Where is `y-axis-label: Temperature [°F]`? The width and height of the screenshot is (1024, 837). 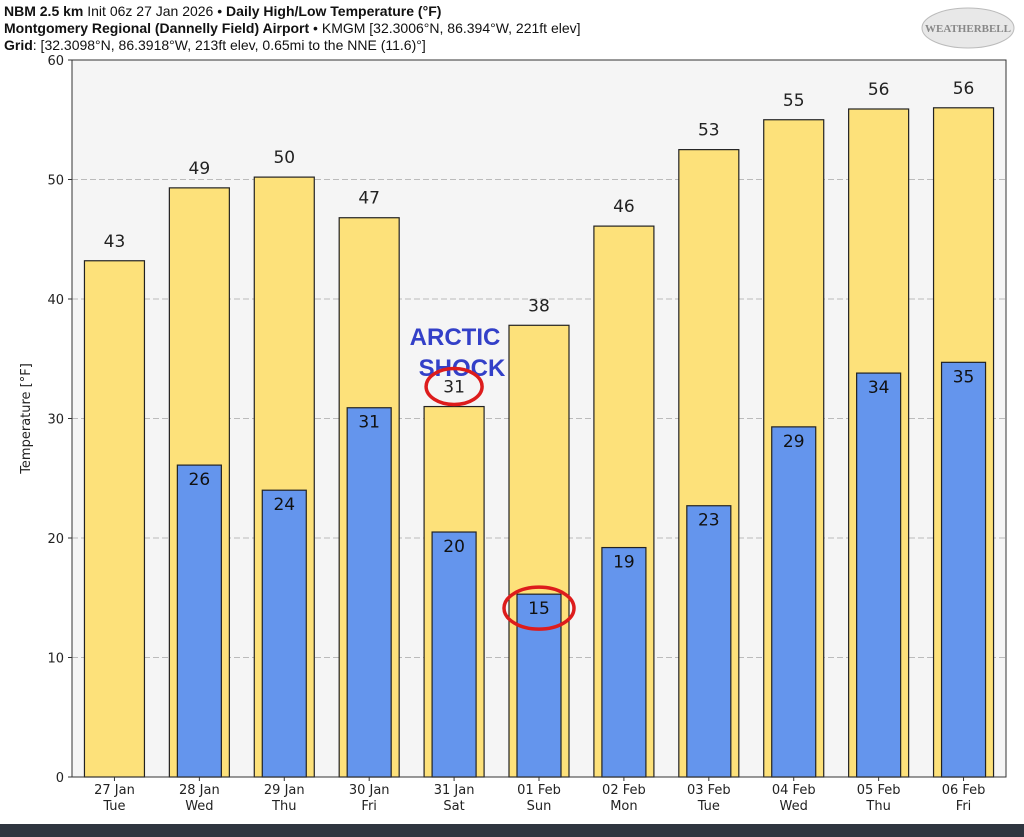 y-axis-label: Temperature [°F] is located at coordinates (26, 419).